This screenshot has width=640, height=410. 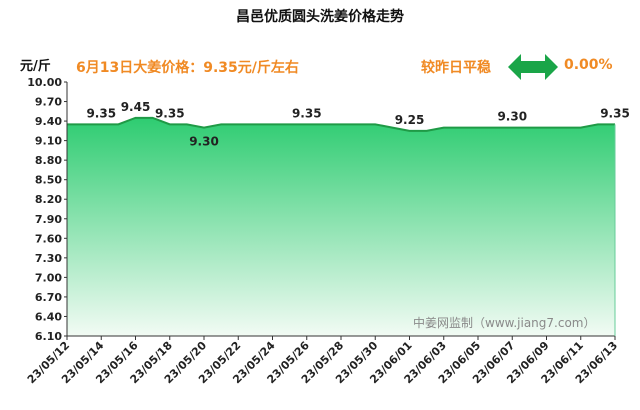 What do you see at coordinates (48, 180) in the screenshot?
I see `y-tick-label: 8.50` at bounding box center [48, 180].